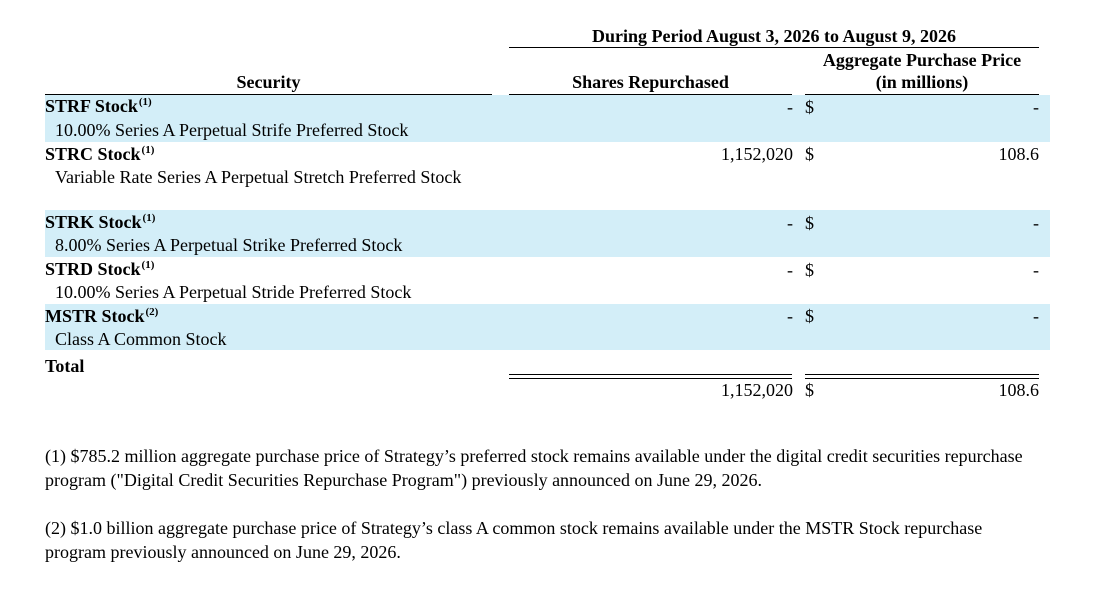  What do you see at coordinates (268, 94) in the screenshot?
I see `security-header-underline` at bounding box center [268, 94].